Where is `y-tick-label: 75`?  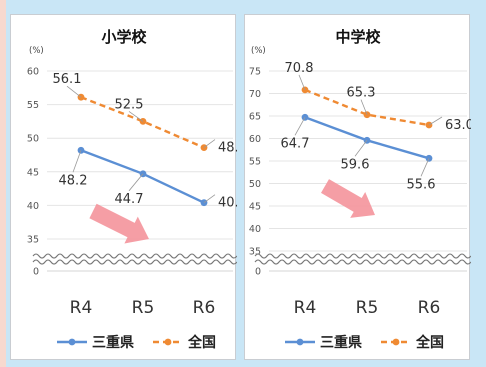 y-tick-label: 75 is located at coordinates (255, 72).